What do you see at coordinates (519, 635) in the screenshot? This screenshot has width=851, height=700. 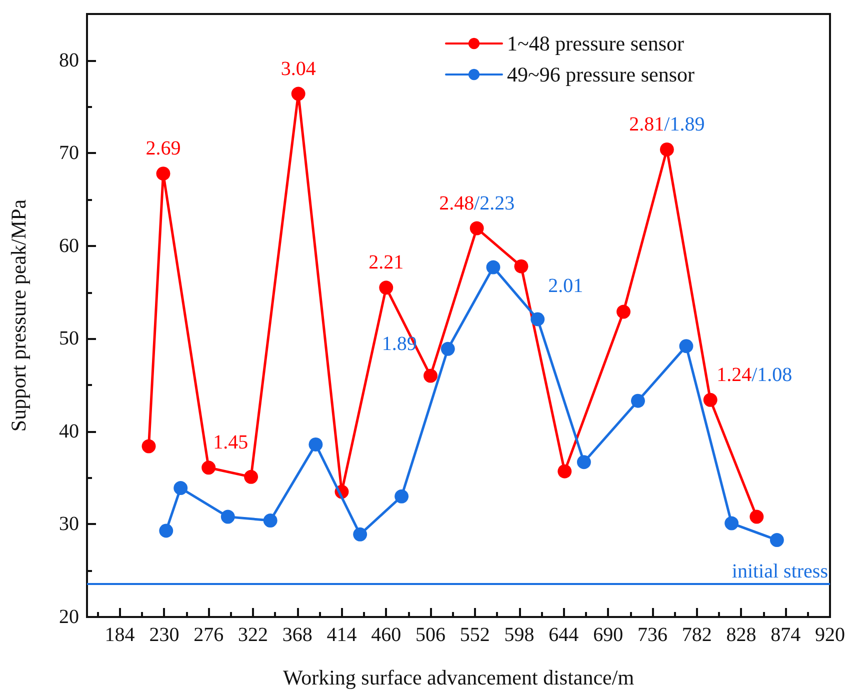 I see `x-tick-label: 598` at bounding box center [519, 635].